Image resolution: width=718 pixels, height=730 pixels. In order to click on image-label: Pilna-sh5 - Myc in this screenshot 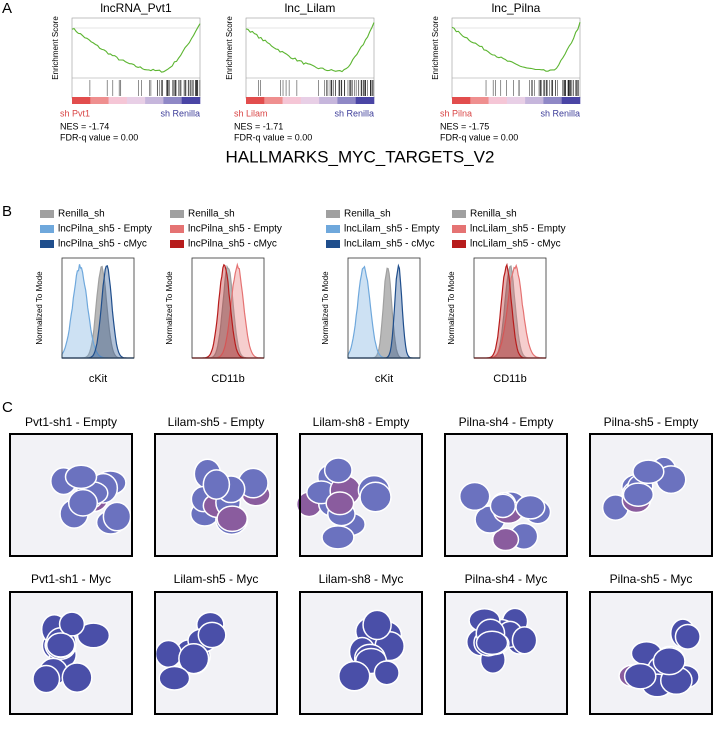, I will do `click(651, 579)`.